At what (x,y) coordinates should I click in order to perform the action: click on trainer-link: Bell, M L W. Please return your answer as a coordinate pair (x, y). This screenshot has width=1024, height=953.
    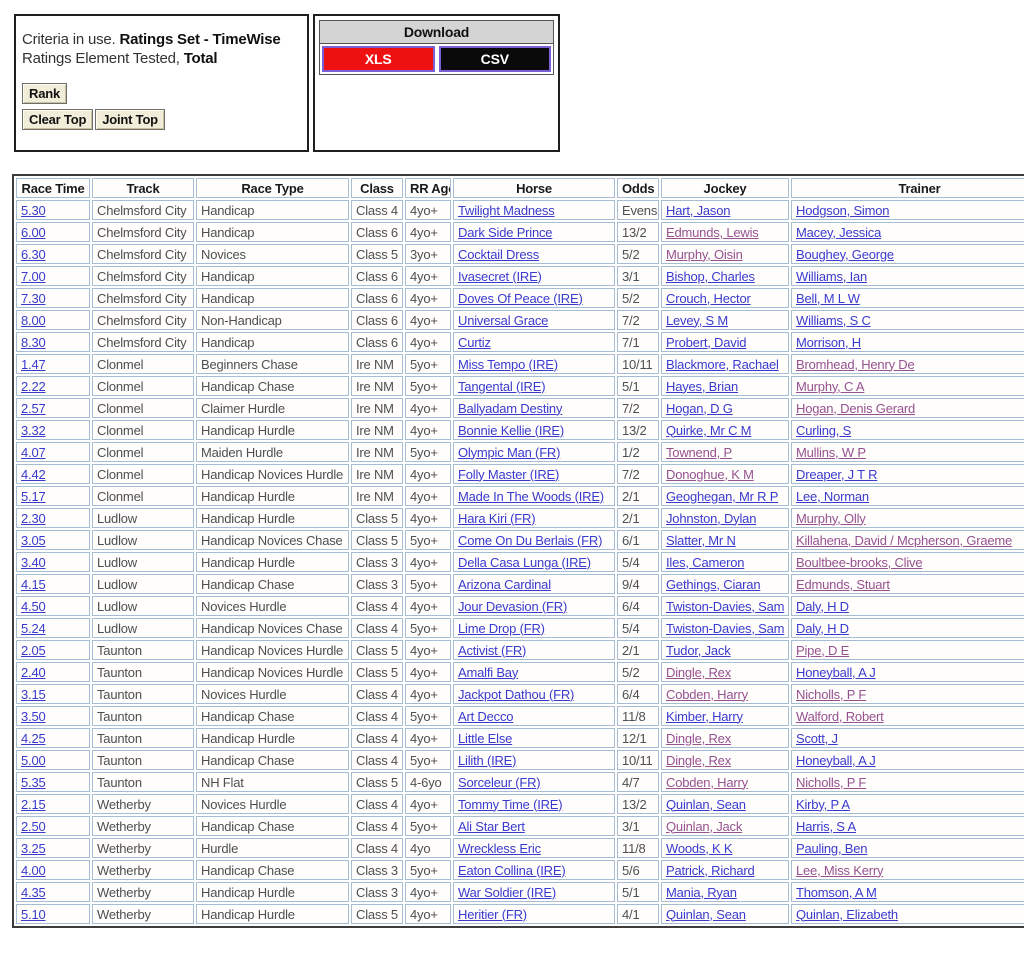
    Looking at the image, I should click on (828, 298).